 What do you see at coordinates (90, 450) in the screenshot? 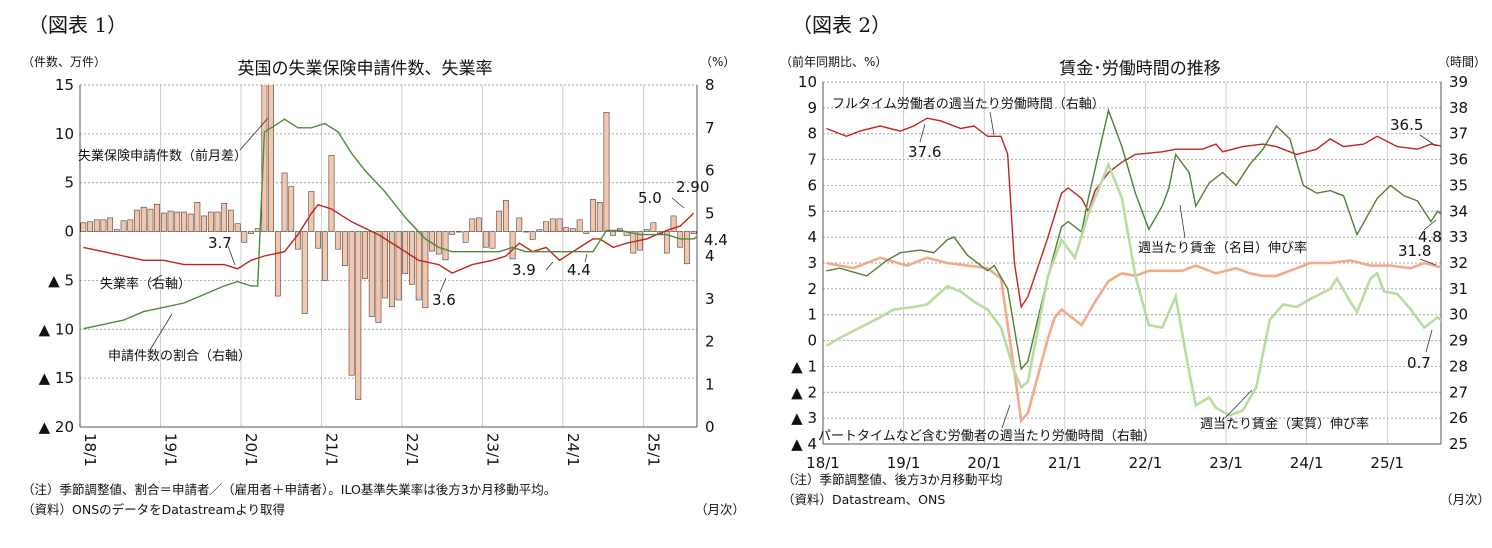
I see `x-tick-label: 18/1` at bounding box center [90, 450].